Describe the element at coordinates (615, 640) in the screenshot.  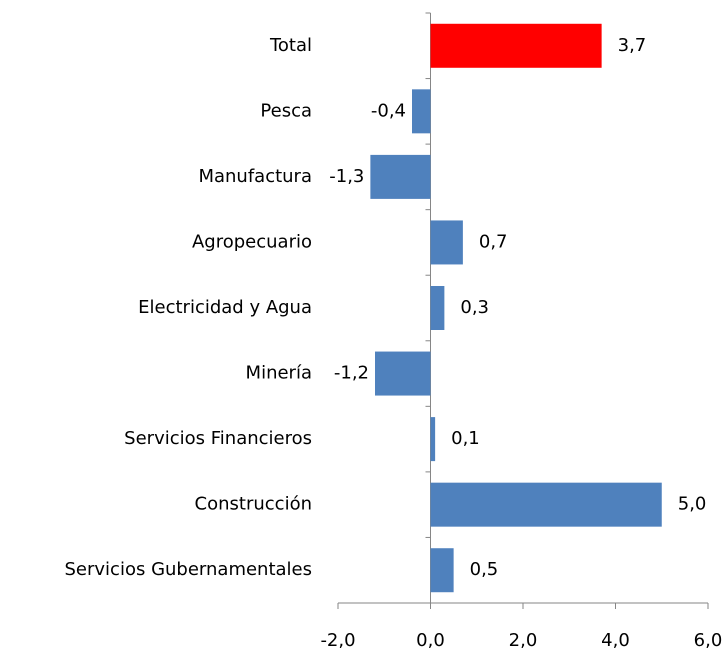
I see `x-tick-label: 4,0` at that location.